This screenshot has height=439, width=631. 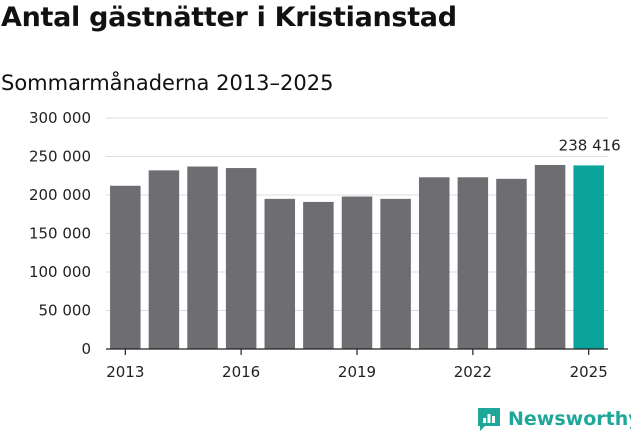 What do you see at coordinates (60, 234) in the screenshot?
I see `y-tick-label: 150 000` at bounding box center [60, 234].